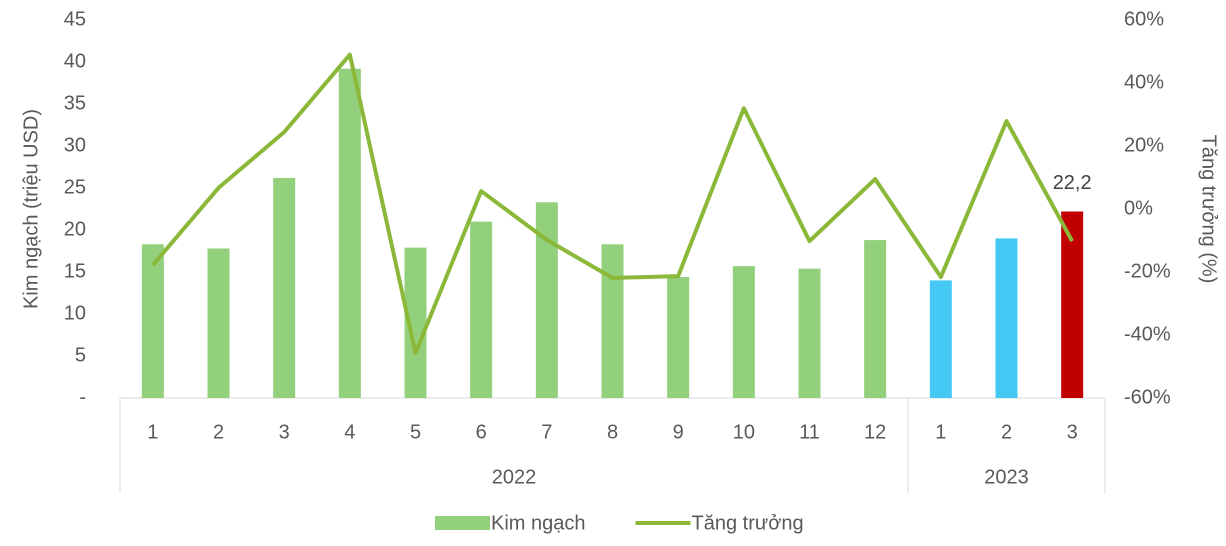 This screenshot has height=546, width=1226. I want to click on x-tick-label: 5, so click(415, 432).